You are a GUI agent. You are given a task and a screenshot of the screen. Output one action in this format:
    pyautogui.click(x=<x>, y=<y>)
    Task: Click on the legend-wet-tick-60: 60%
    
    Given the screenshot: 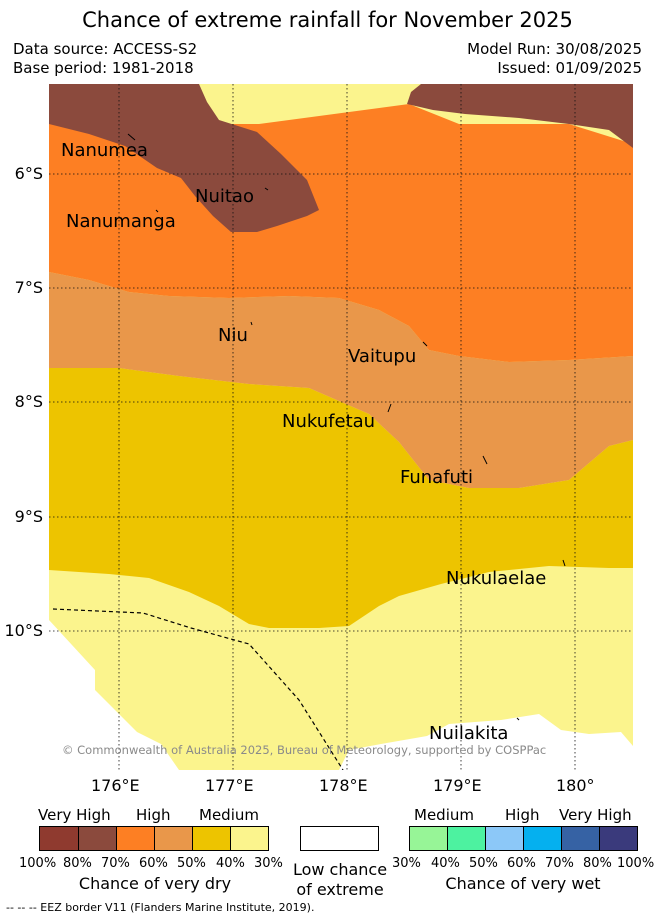 What is the action you would take?
    pyautogui.click(x=521, y=863)
    